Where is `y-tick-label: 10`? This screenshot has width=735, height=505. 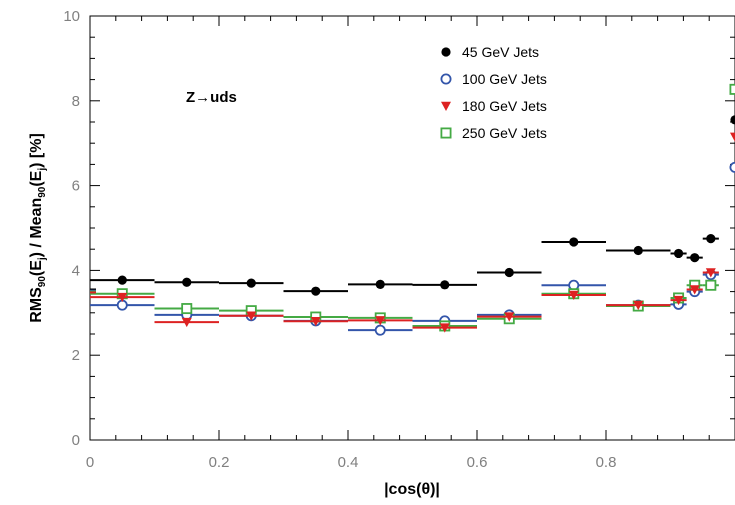
y-tick-label: 10 is located at coordinates (71, 16).